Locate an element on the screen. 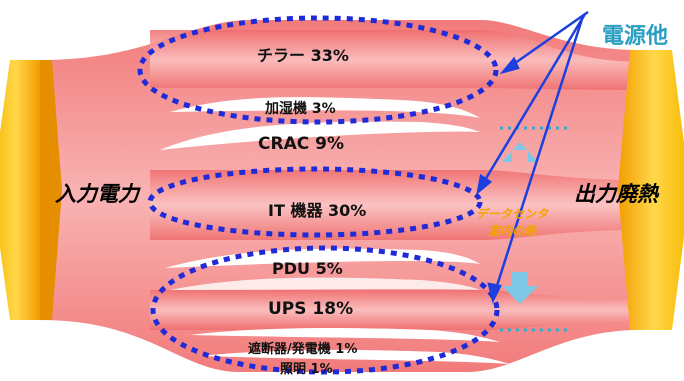 This screenshot has height=381, width=684. gap-ups is located at coordinates (325, 283).